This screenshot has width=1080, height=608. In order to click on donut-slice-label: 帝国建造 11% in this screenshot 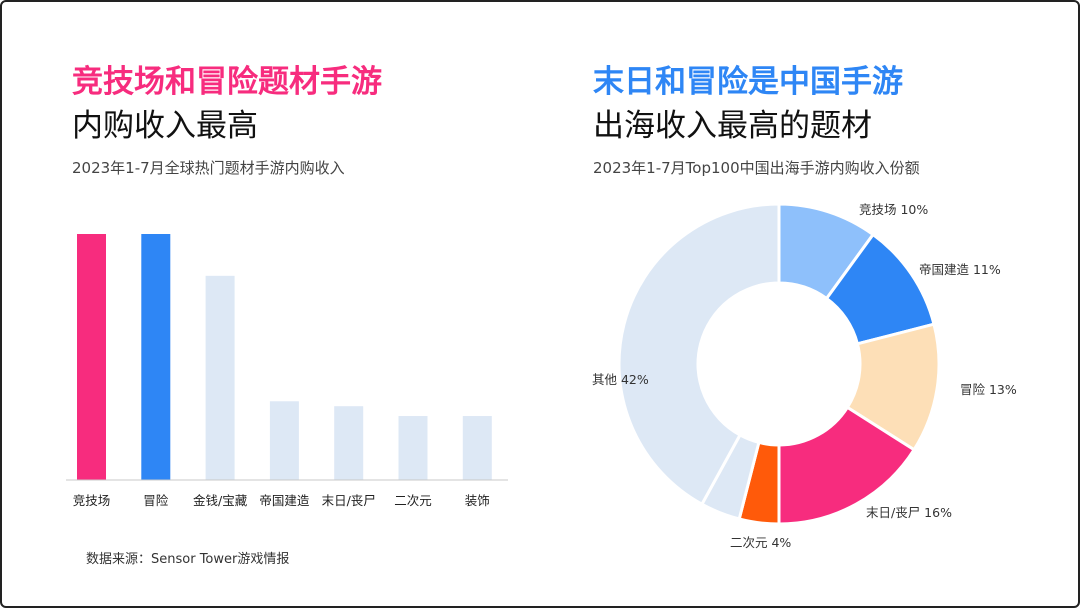, I will do `click(960, 269)`.